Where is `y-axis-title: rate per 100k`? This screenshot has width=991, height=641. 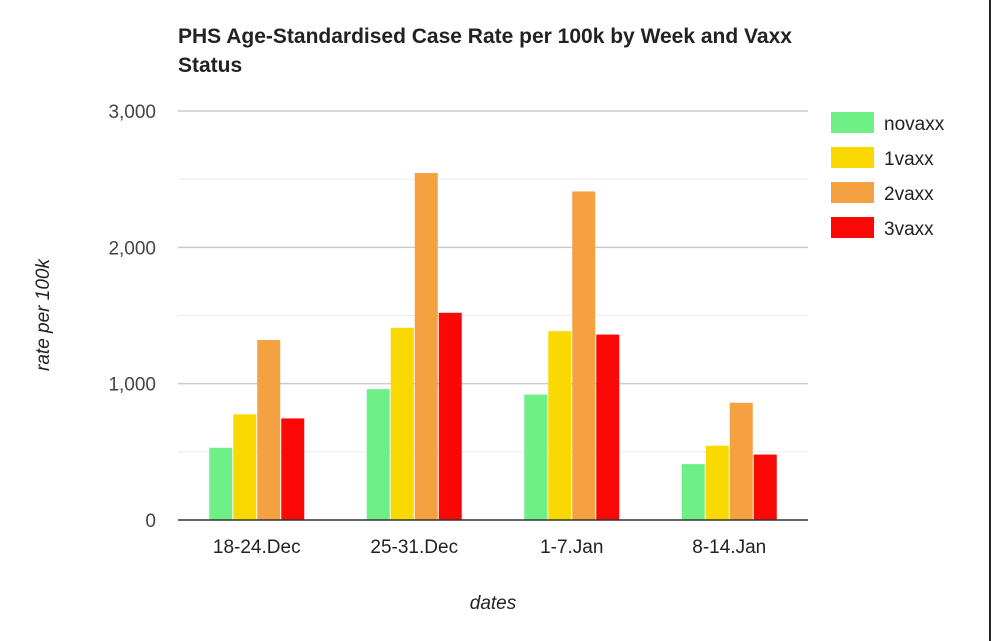 y-axis-title: rate per 100k is located at coordinates (43, 314).